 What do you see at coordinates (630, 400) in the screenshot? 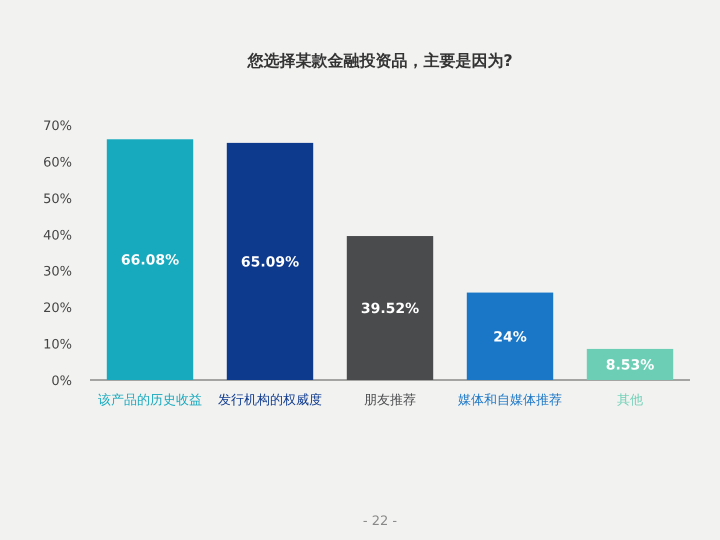
I see `x-tick-label: 其他` at bounding box center [630, 400].